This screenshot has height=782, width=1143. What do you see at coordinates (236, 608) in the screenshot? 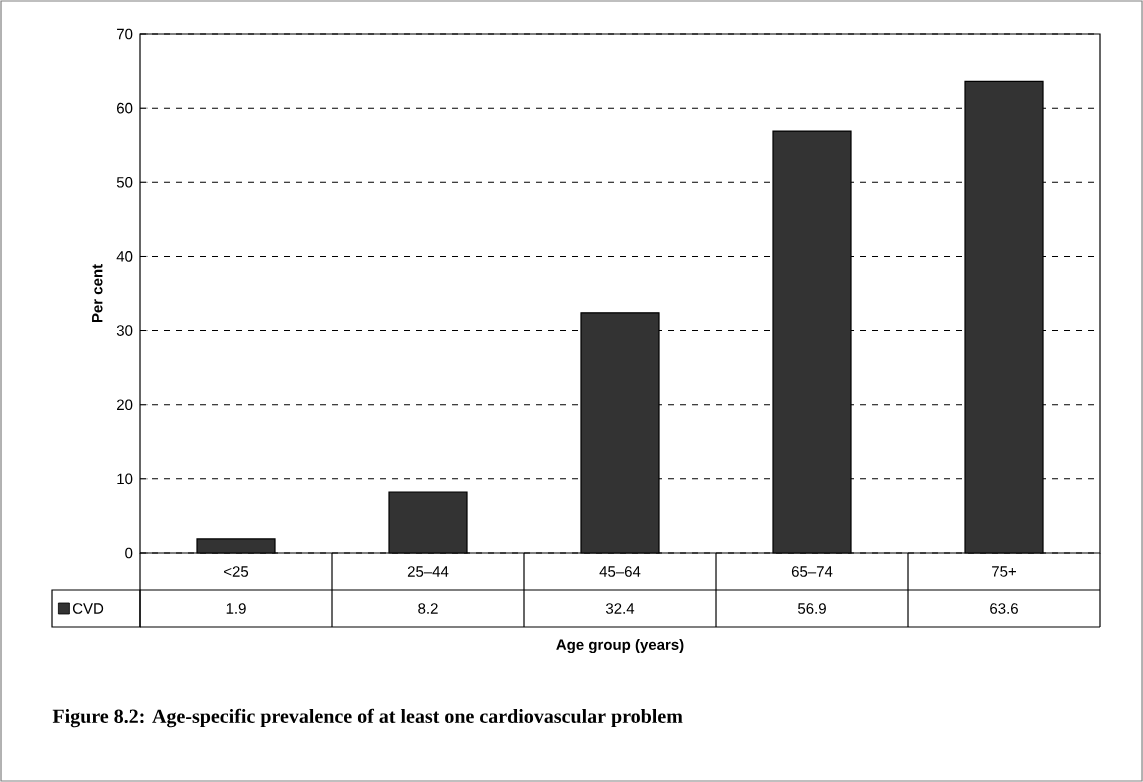
I see `data-label: 1.9` at bounding box center [236, 608].